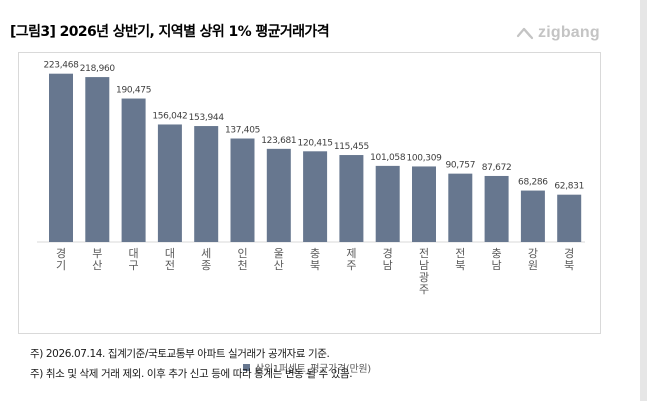 This screenshot has height=401, width=647. I want to click on x-tick-label-전북: 전북, so click(460, 259).